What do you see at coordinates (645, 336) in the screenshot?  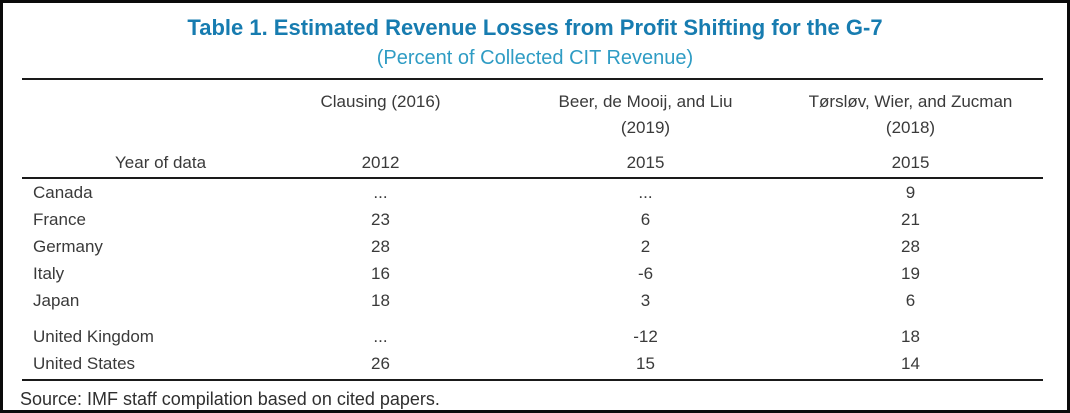 I see `cell-value: -12` at bounding box center [645, 336].